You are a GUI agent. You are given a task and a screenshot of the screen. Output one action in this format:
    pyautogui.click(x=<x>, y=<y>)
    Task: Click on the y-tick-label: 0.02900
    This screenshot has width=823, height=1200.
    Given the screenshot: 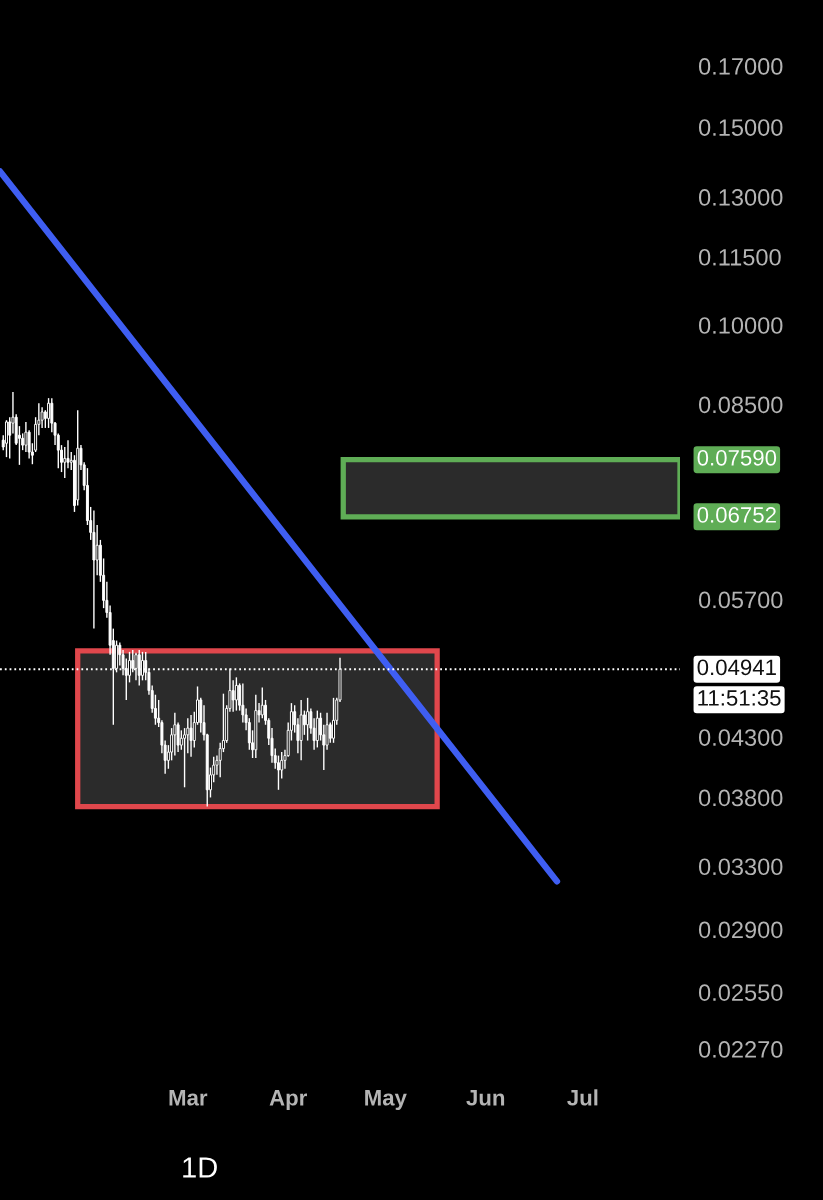 What is the action you would take?
    pyautogui.click(x=740, y=930)
    